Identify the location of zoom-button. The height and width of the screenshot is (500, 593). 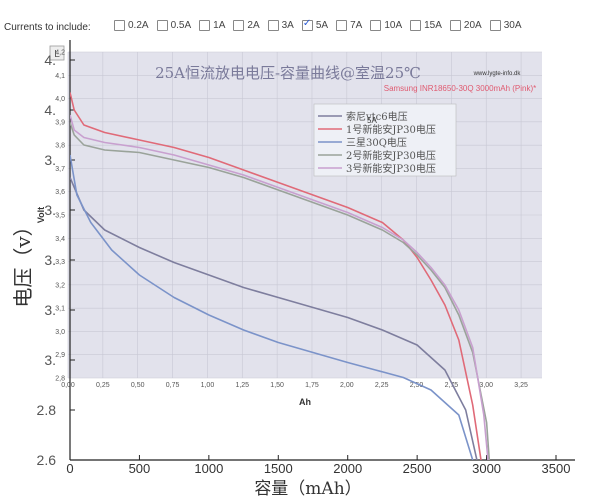
(57, 53).